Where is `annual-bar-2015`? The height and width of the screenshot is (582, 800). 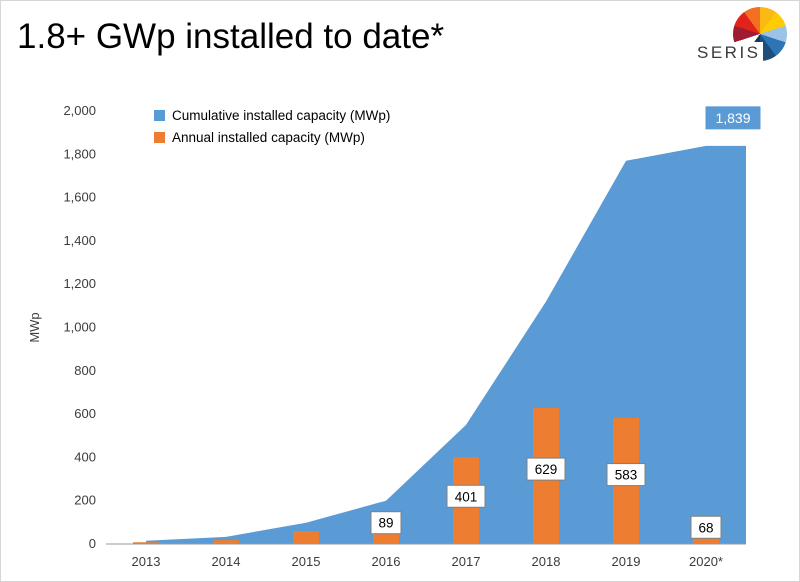
annual-bar-2015 is located at coordinates (306, 537).